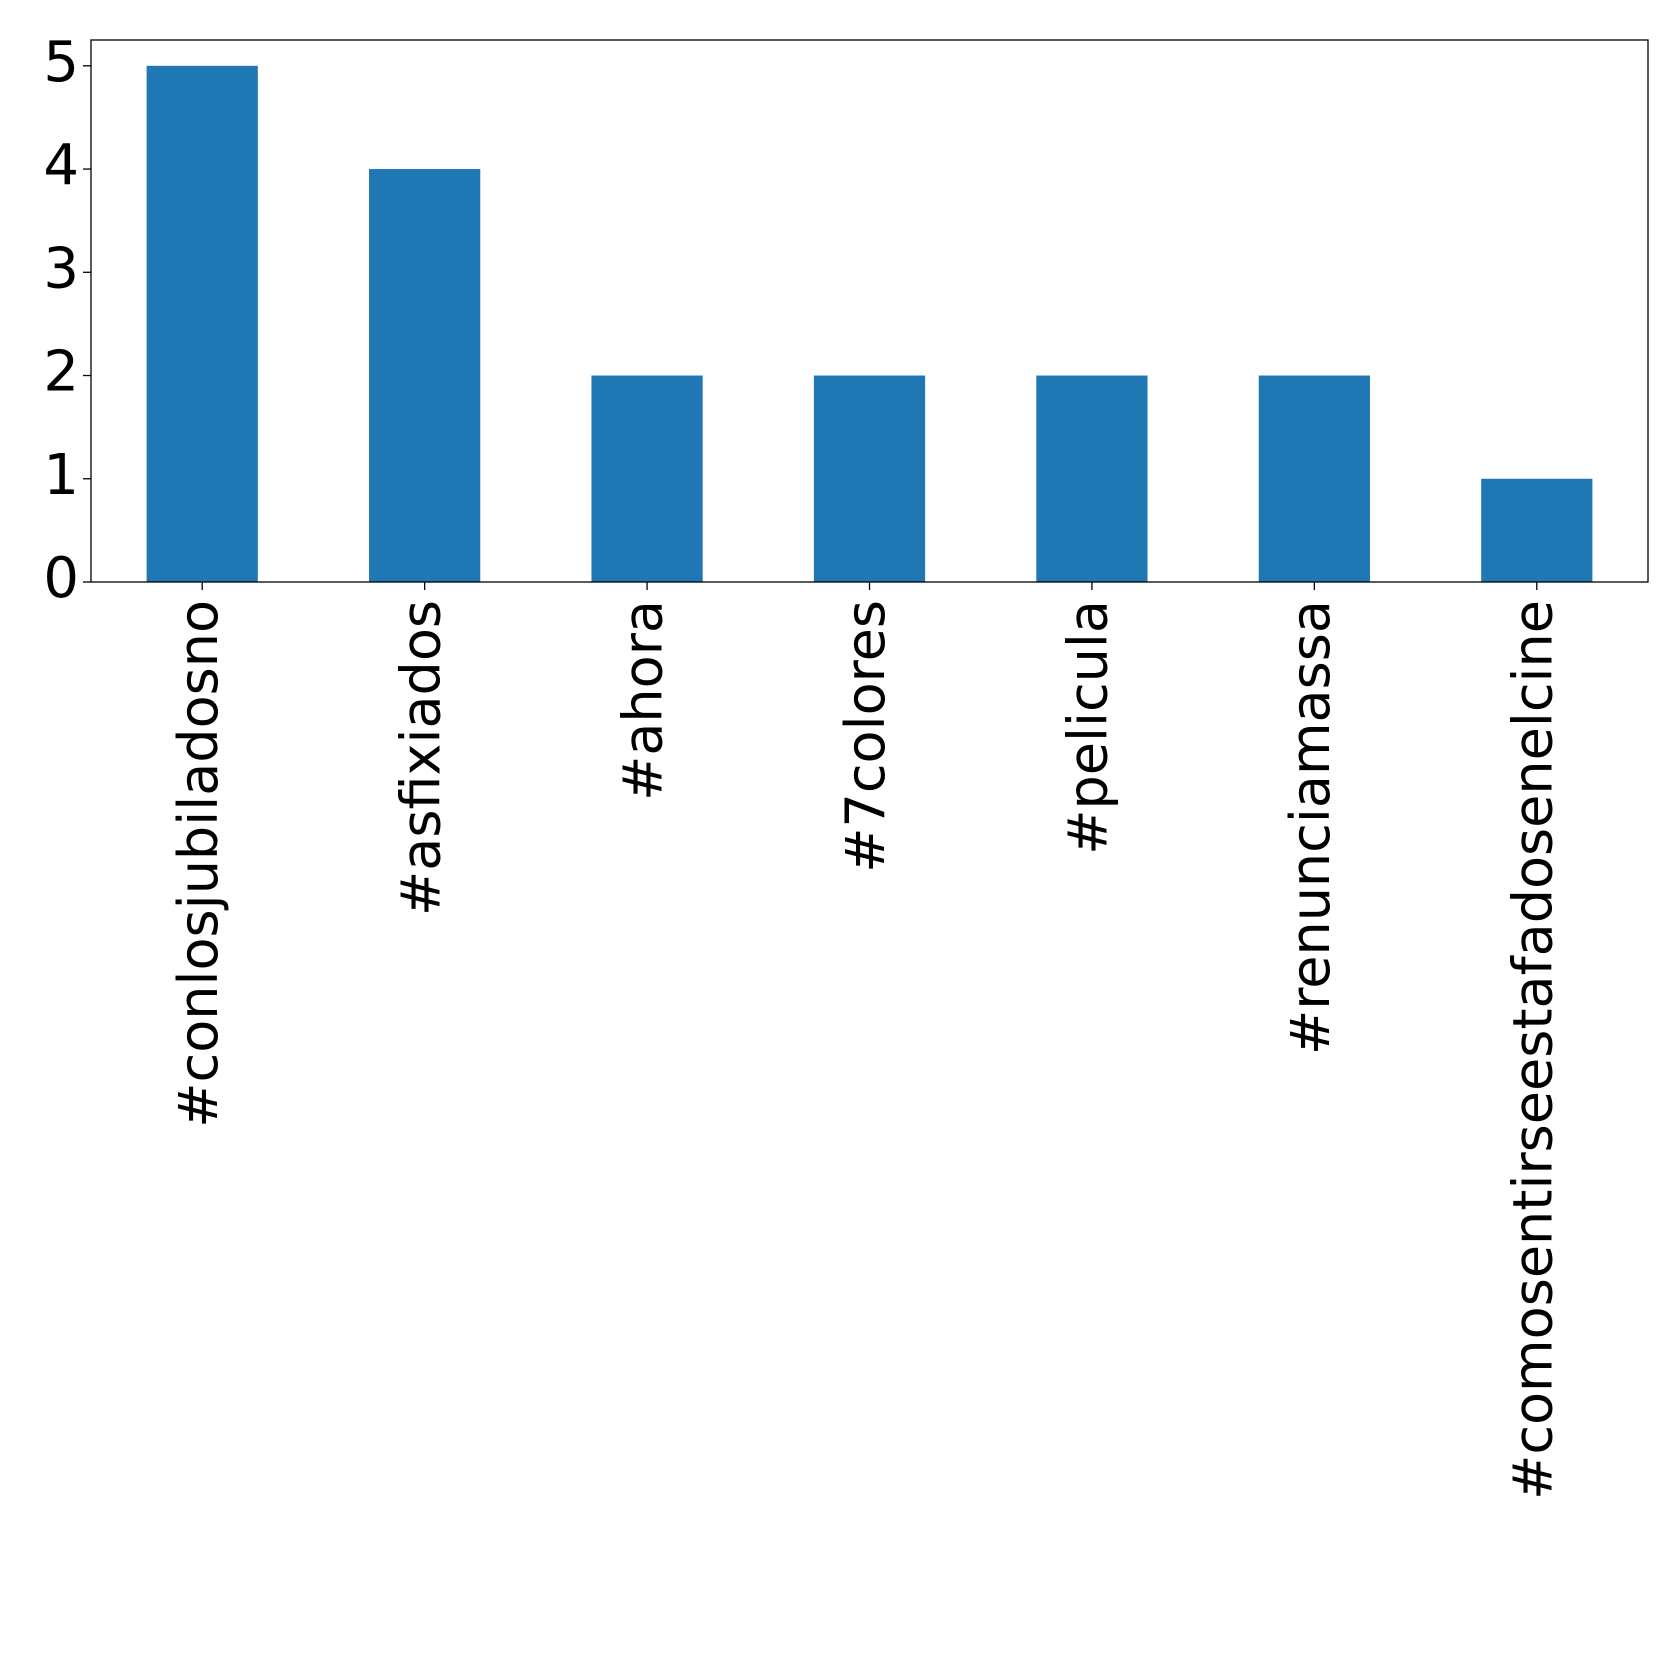 The width and height of the screenshot is (1679, 1670). Describe the element at coordinates (1310, 827) in the screenshot. I see `x-tick-label-5: #renunciamassa` at that location.